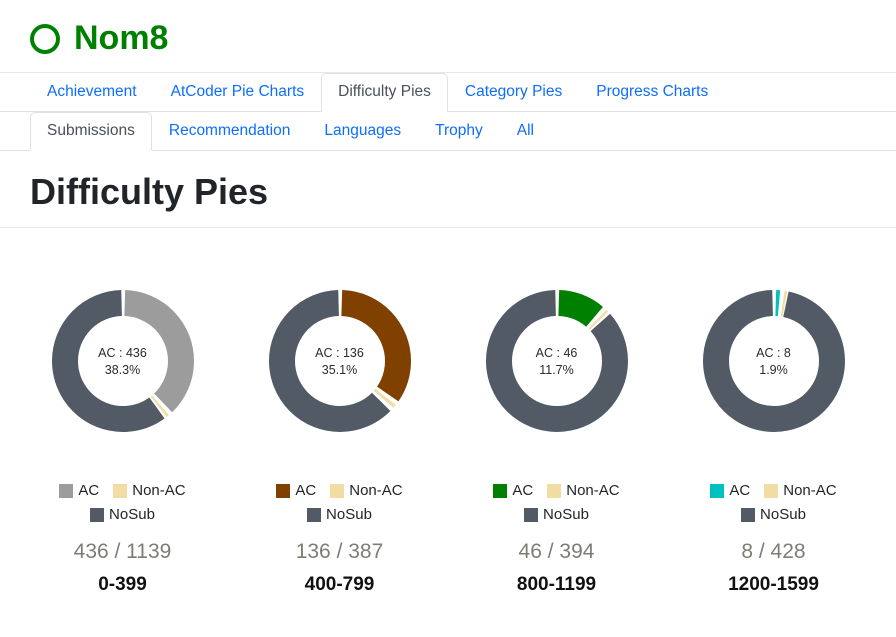  I want to click on solved-fraction: 436 / 1139, so click(122, 552).